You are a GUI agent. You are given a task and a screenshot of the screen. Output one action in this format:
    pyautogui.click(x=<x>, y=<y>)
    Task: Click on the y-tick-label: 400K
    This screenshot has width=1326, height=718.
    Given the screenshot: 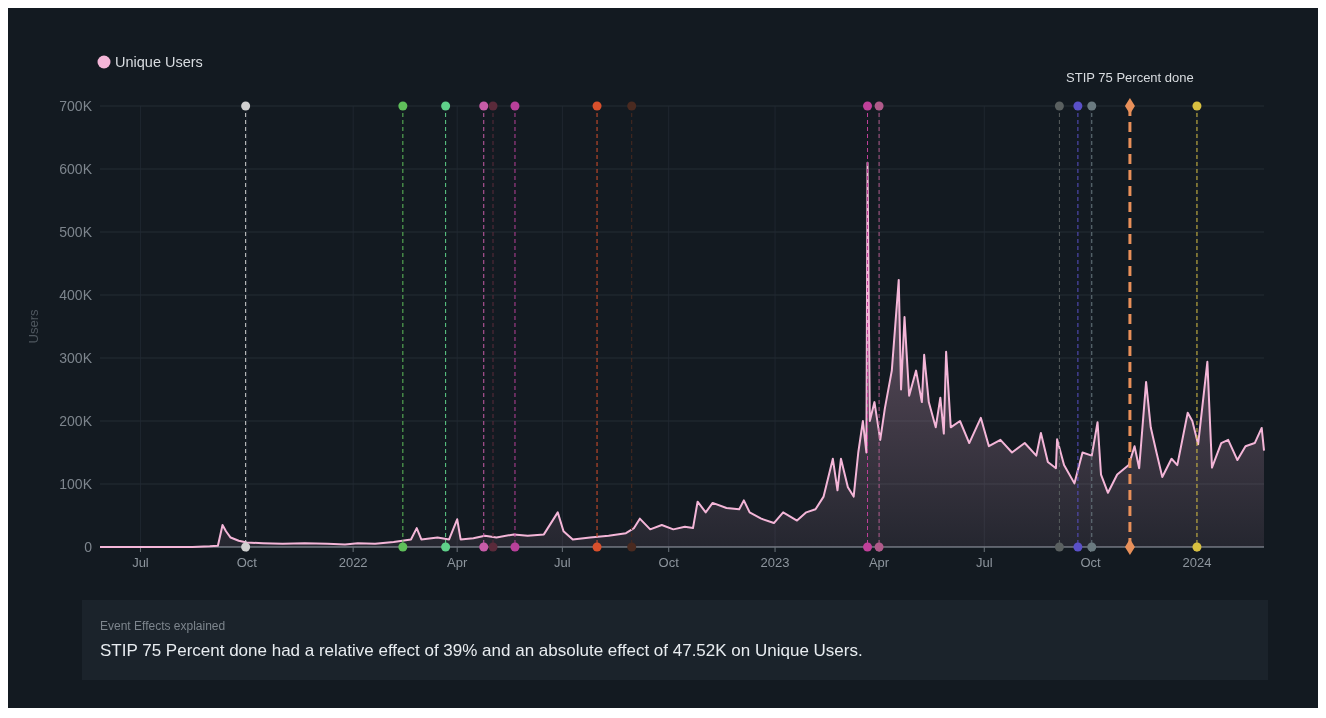 What is the action you would take?
    pyautogui.click(x=76, y=295)
    